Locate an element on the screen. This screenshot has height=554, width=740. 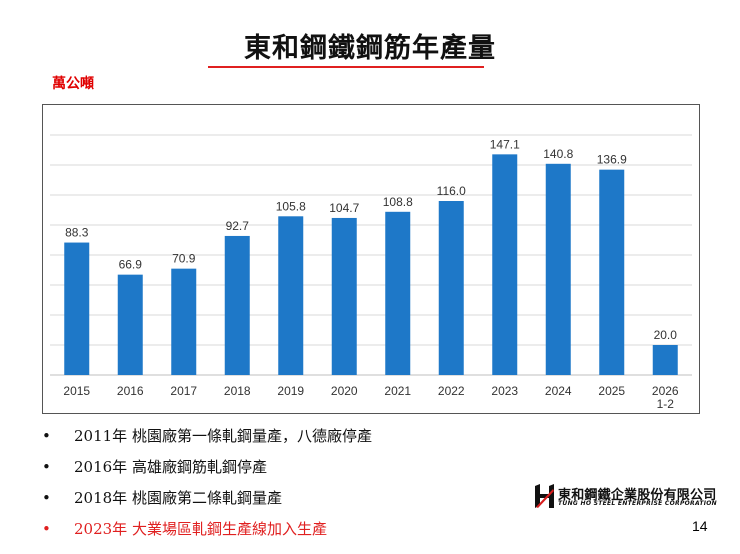
data-label: 136.9 is located at coordinates (612, 160).